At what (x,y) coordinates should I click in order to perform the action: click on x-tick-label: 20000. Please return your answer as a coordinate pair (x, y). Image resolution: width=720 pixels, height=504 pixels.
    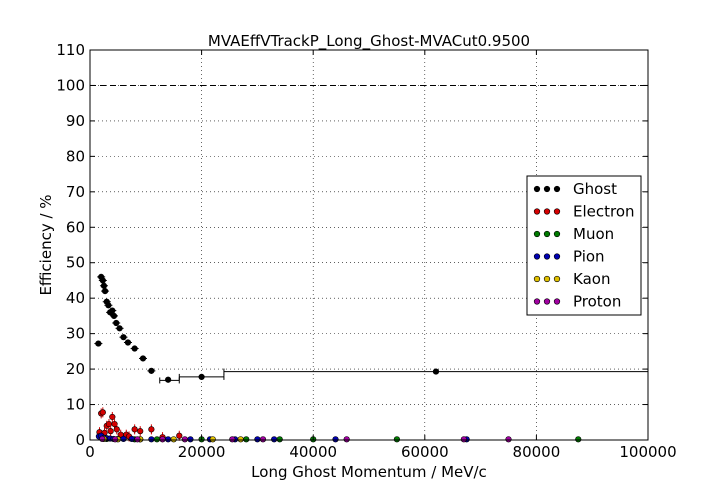
    Looking at the image, I should click on (202, 452).